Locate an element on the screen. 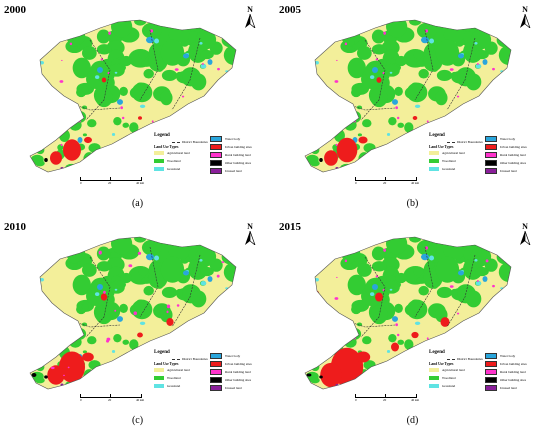 Image resolution: width=550 pixels, height=434 pixels. legend-types-title: Land Use Types is located at coordinates (166, 364).